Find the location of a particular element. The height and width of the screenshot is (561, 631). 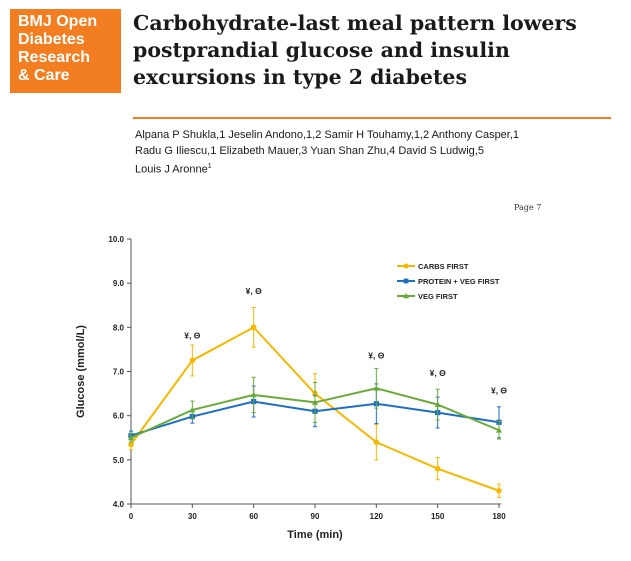

y-tick-label: 10.0 is located at coordinates (116, 239).